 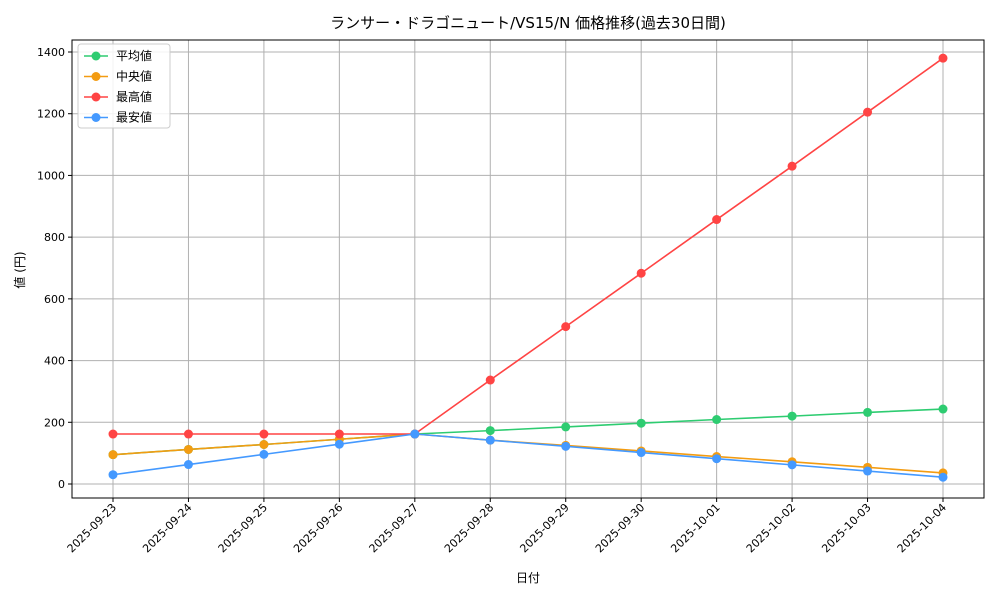 I want to click on legend-box, so click(x=124, y=86).